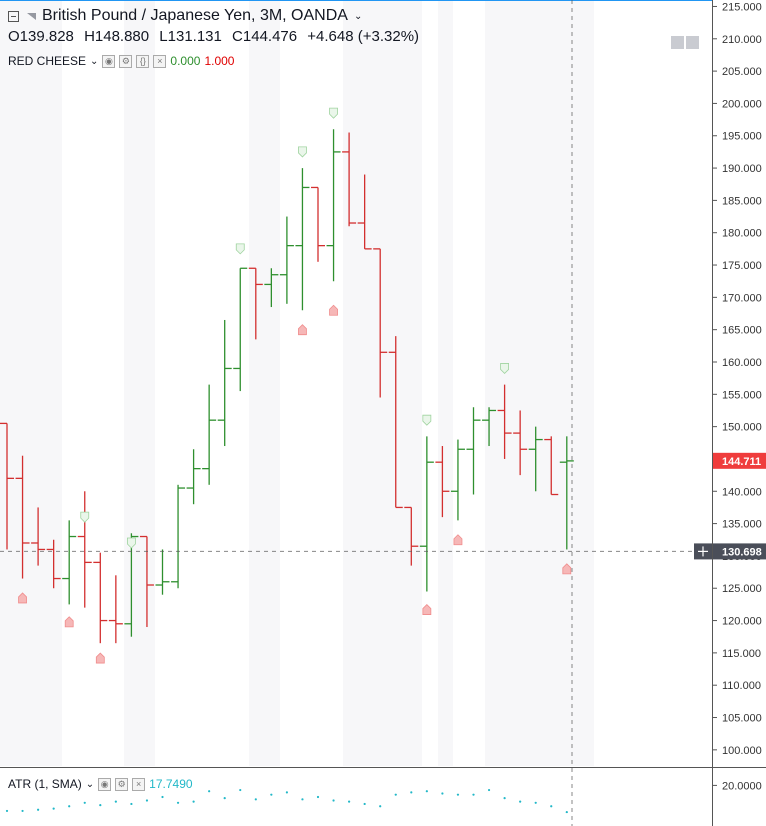 Image resolution: width=766 pixels, height=826 pixels. What do you see at coordinates (41, 36) in the screenshot?
I see `open-value: O139.828` at bounding box center [41, 36].